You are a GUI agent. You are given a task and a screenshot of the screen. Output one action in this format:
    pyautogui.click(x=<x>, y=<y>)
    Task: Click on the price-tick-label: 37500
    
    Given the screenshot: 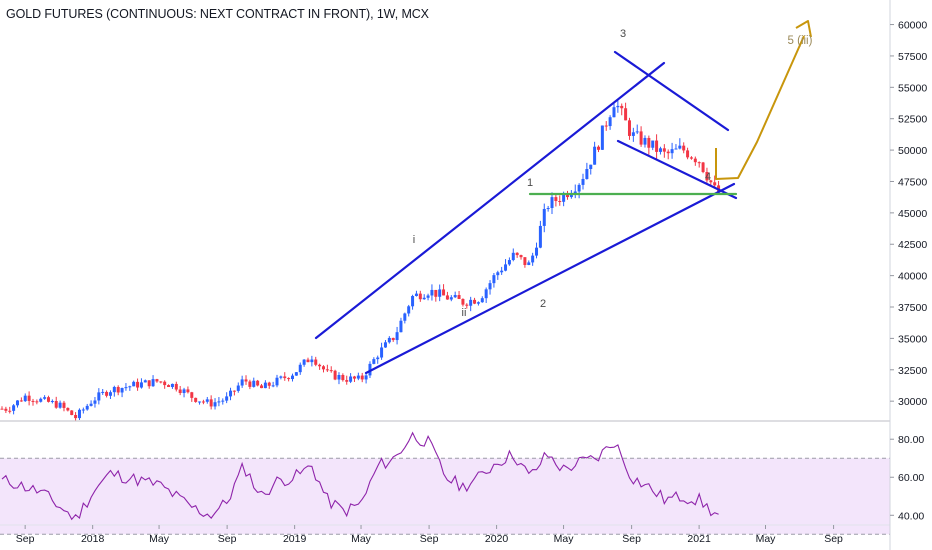 What is the action you would take?
    pyautogui.click(x=912, y=308)
    